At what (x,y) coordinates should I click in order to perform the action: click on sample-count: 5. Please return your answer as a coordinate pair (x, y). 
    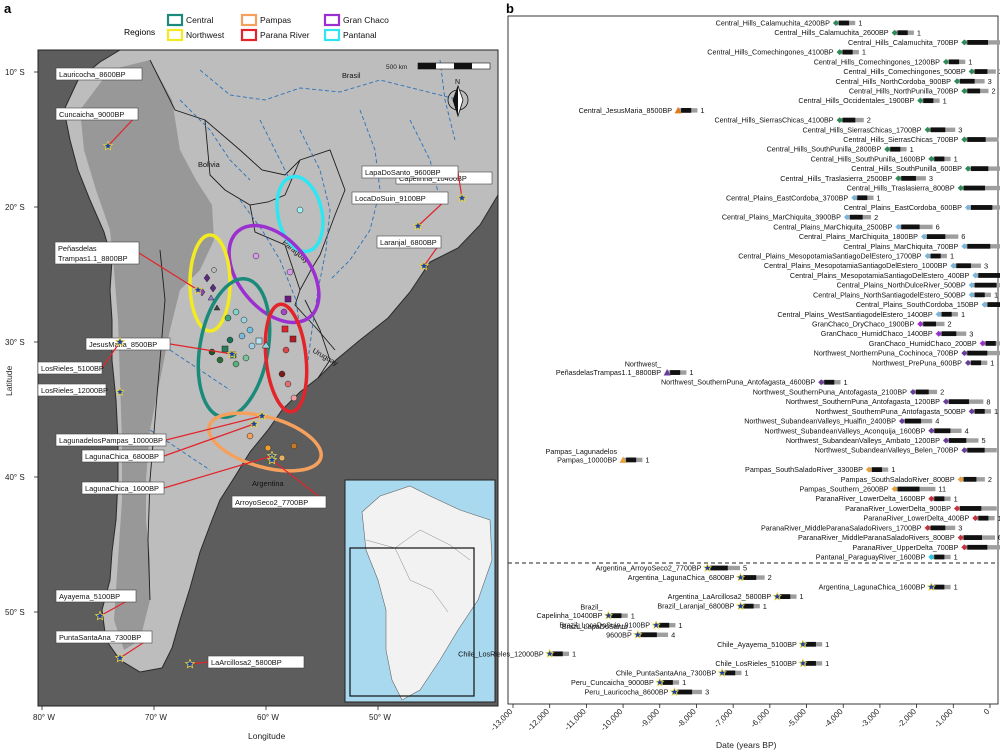
    Looking at the image, I should click on (745, 568).